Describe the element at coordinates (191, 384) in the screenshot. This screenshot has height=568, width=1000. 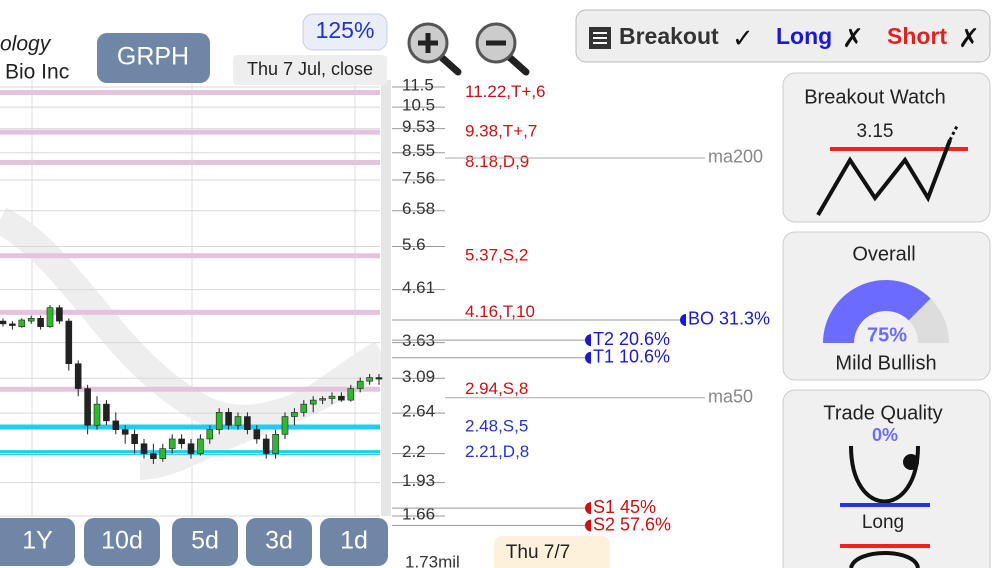
I see `candles` at that location.